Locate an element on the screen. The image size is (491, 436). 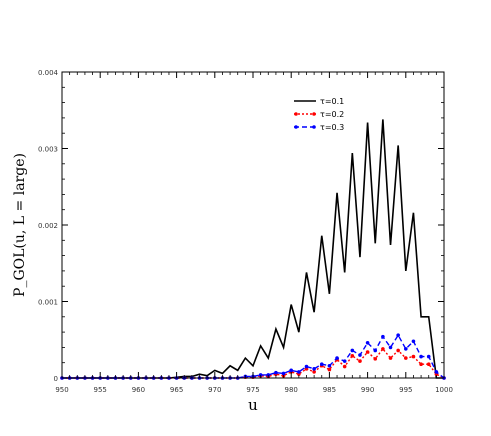
y-tick-label: 0.003 is located at coordinates (48, 150).